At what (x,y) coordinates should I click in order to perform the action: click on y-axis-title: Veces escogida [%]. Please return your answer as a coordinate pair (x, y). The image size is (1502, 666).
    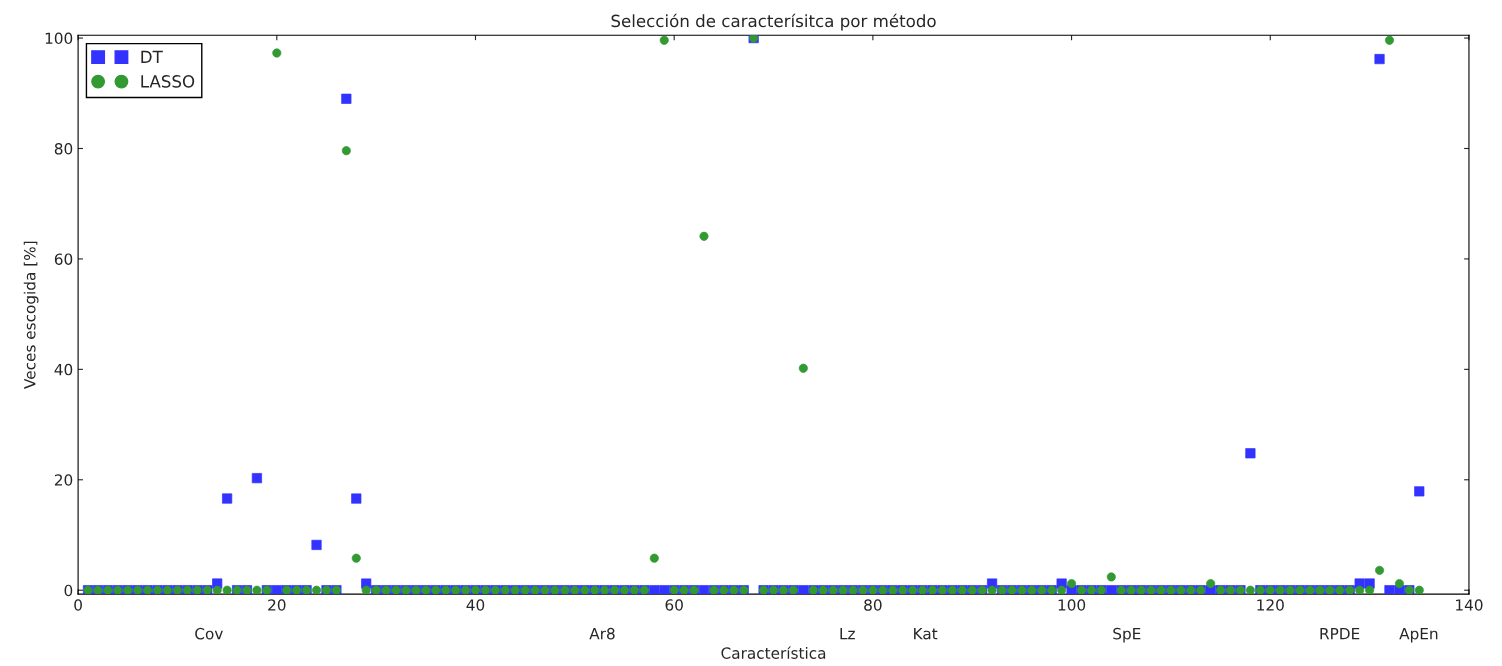
    Looking at the image, I should click on (31, 315).